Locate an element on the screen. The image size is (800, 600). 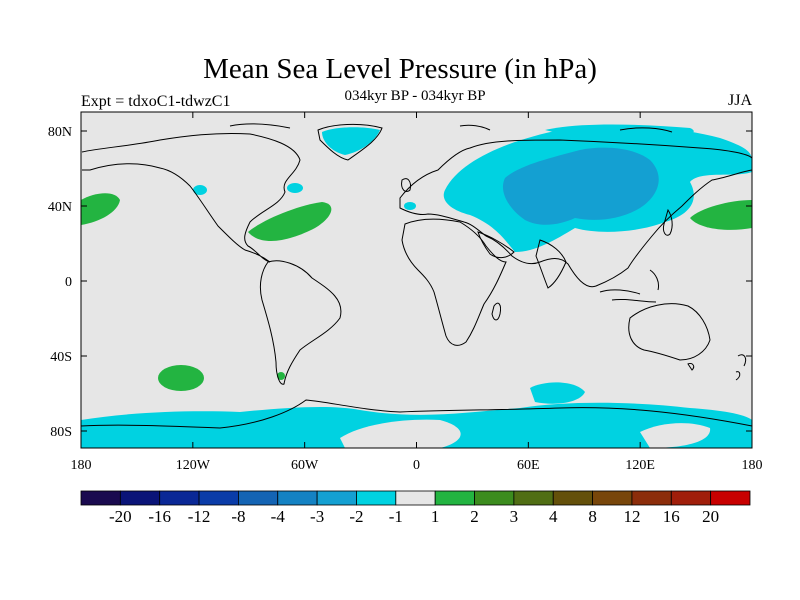
greenland-coast is located at coordinates (350, 142).